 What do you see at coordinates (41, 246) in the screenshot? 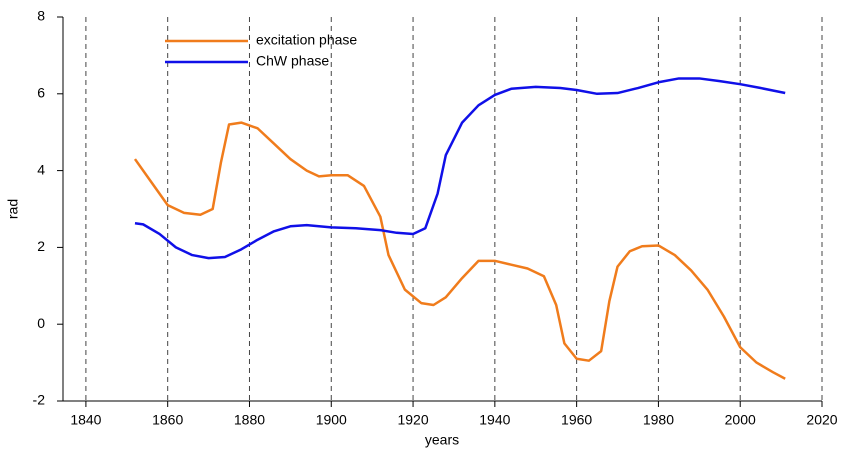
I see `y-tick-label: 2` at bounding box center [41, 246].